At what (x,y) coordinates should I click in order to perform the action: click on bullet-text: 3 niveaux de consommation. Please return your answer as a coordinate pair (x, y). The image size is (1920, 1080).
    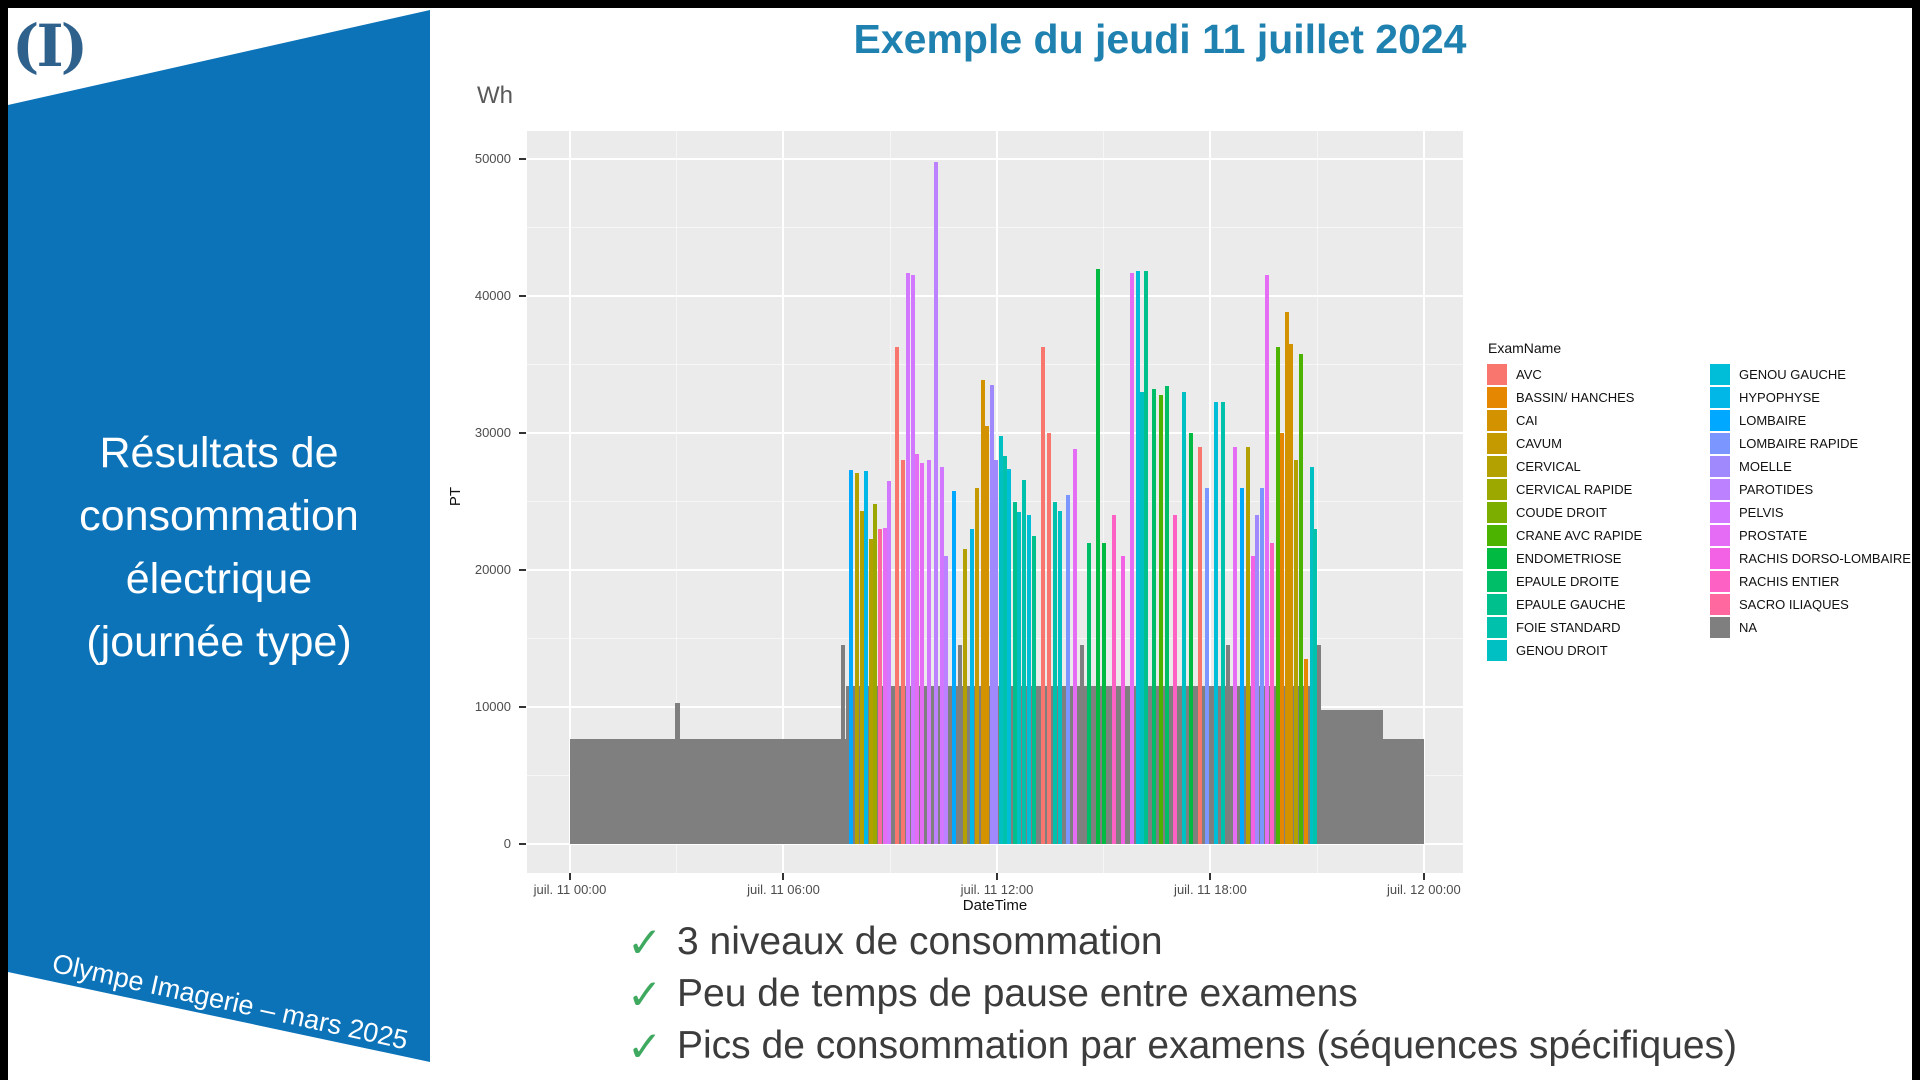
    Looking at the image, I should click on (920, 941).